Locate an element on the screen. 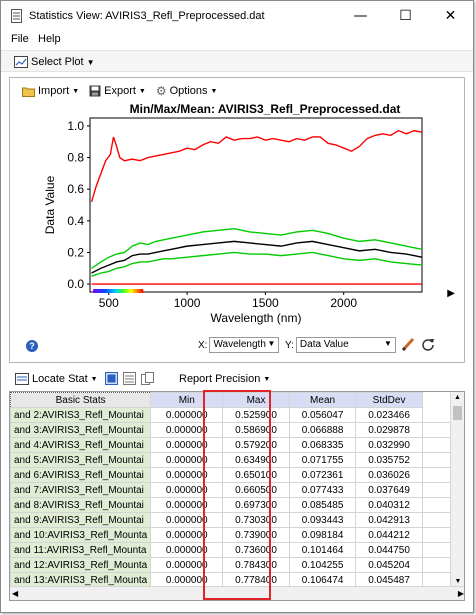  row-band-name: and 4:AVIRIS3_Refl_Mountai is located at coordinates (81, 445).